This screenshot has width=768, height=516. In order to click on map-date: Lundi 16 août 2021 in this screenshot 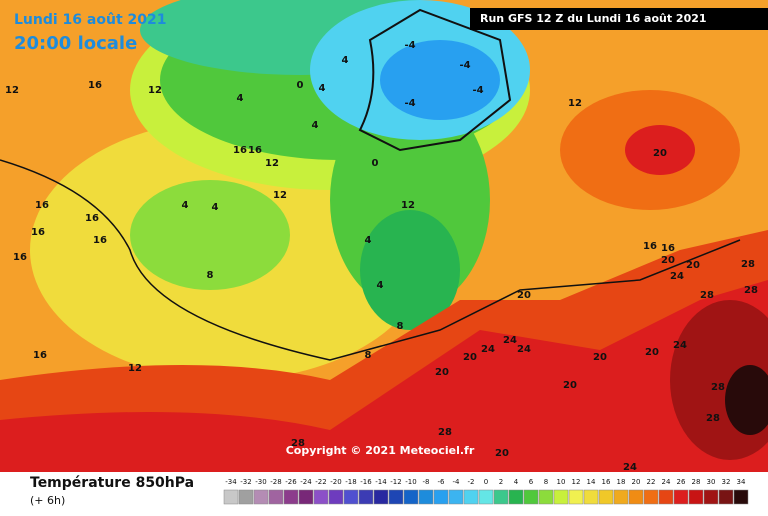, I will do `click(90, 20)`.